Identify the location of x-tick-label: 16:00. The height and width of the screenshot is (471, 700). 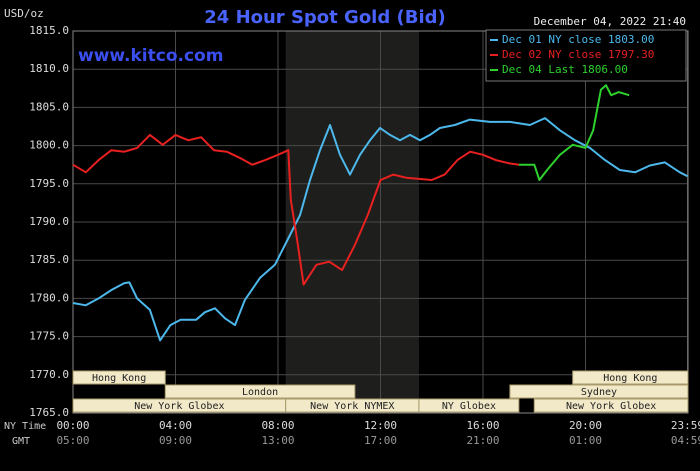
(482, 425).